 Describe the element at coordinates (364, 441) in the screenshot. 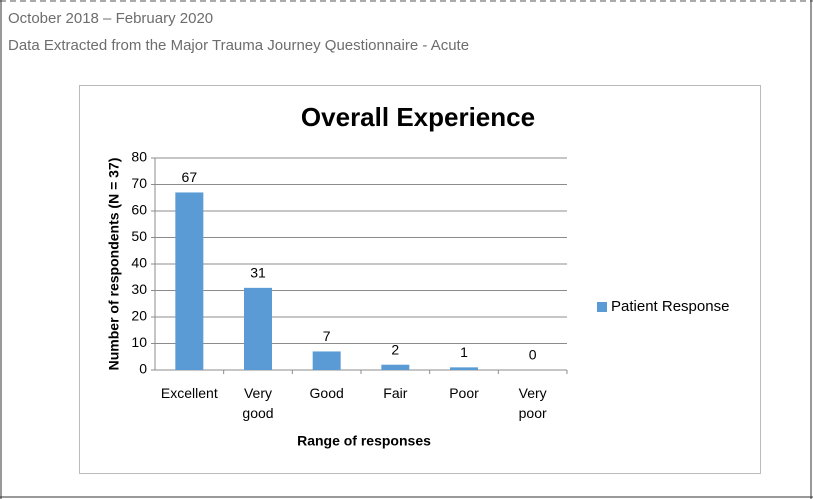

I see `x-axis-label: Range of responses` at that location.